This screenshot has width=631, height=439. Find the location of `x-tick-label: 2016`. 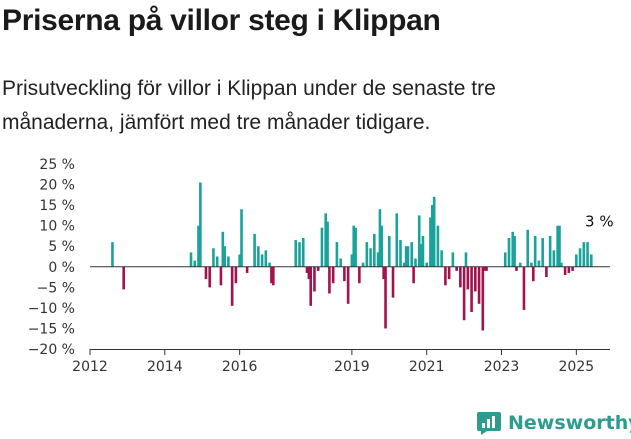

x-tick-label: 2016 is located at coordinates (240, 367).